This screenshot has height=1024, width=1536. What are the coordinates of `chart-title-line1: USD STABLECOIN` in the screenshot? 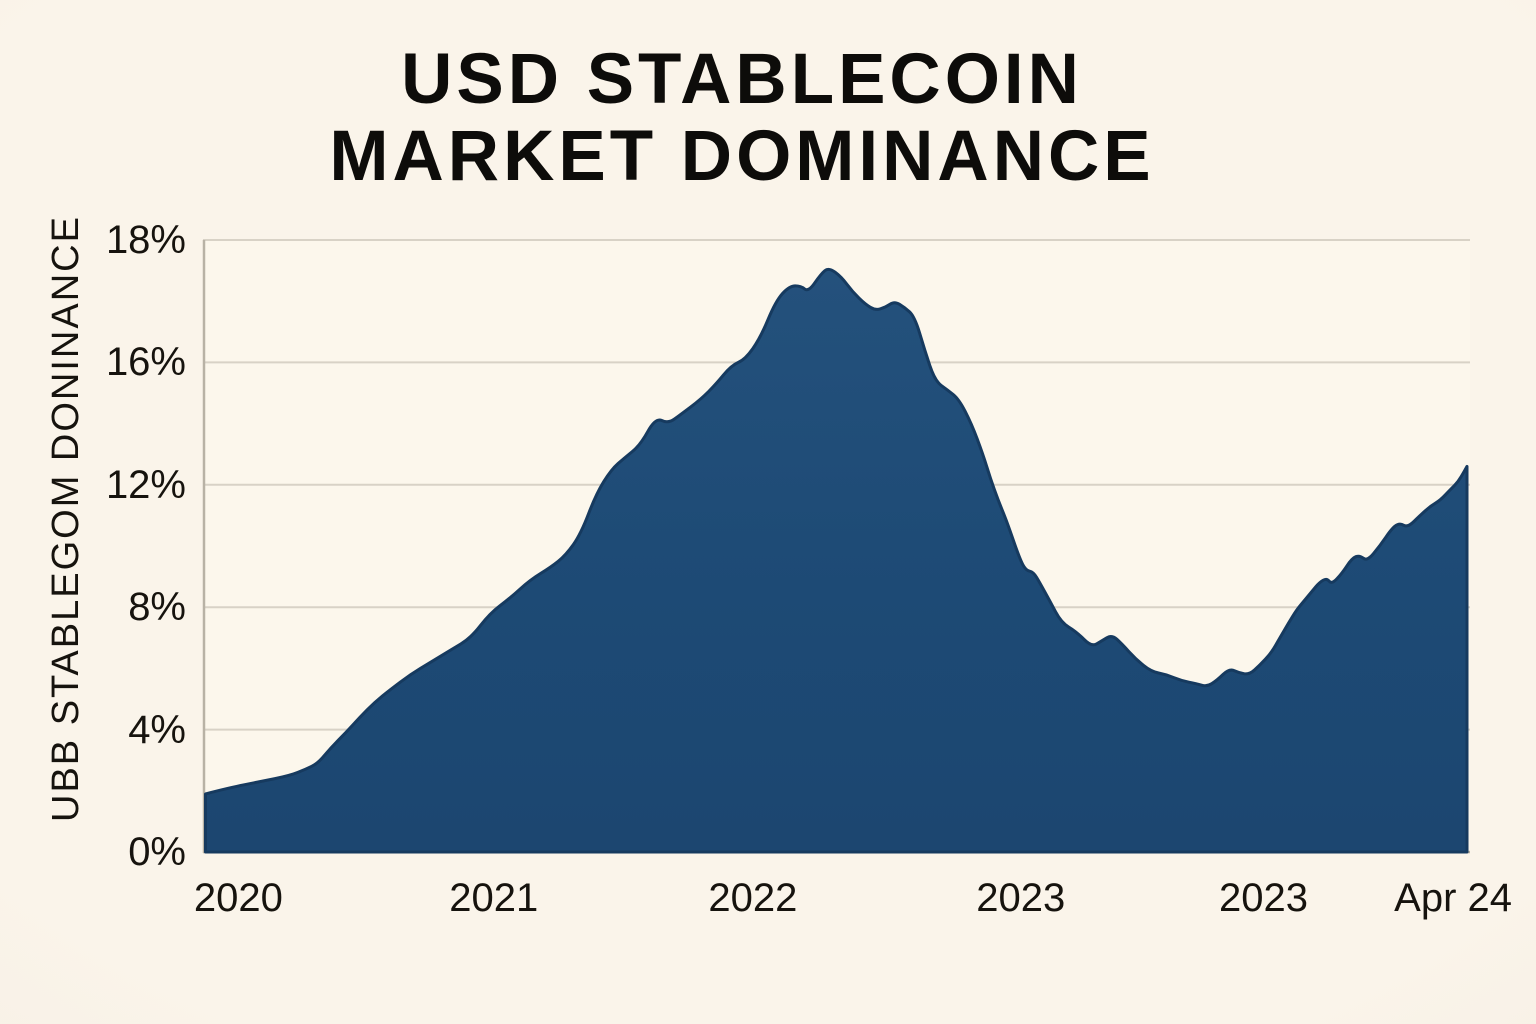 It's located at (742, 79).